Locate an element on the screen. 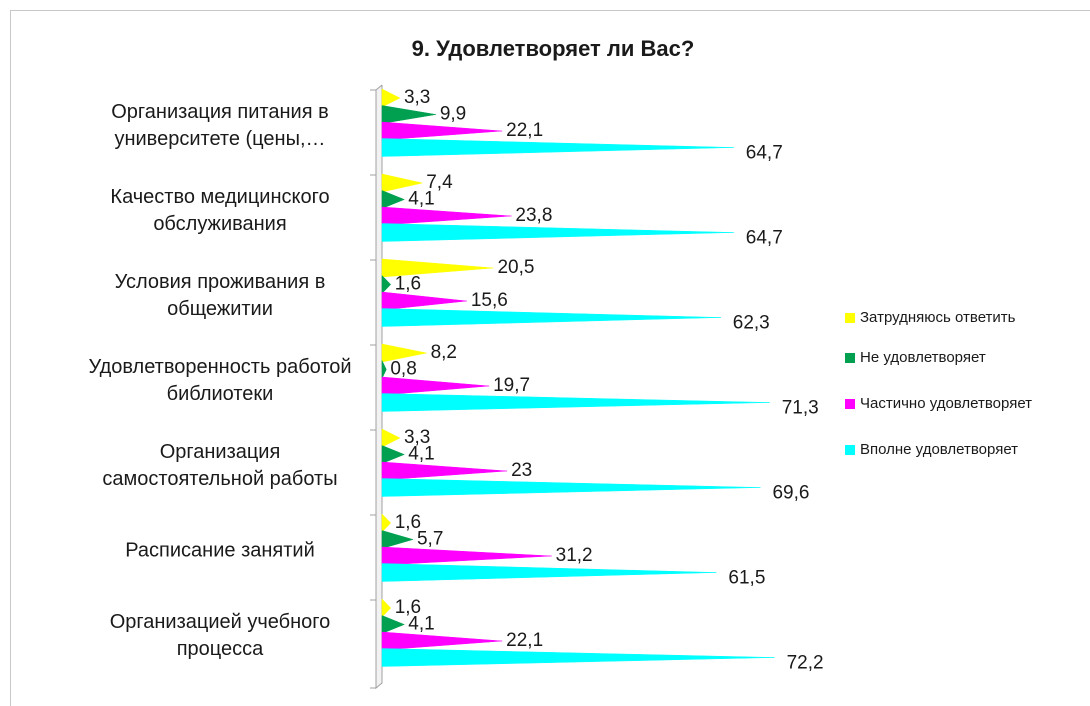 The height and width of the screenshot is (706, 1090). data-label: 19,7 is located at coordinates (511, 385).